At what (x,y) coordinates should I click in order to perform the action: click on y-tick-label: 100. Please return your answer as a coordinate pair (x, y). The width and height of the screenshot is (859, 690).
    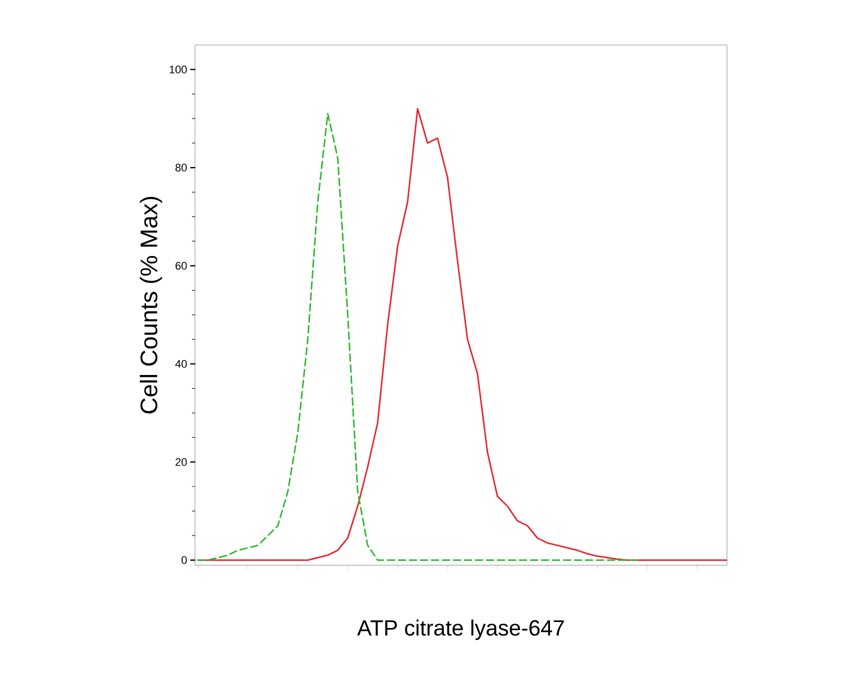
    Looking at the image, I should click on (178, 70).